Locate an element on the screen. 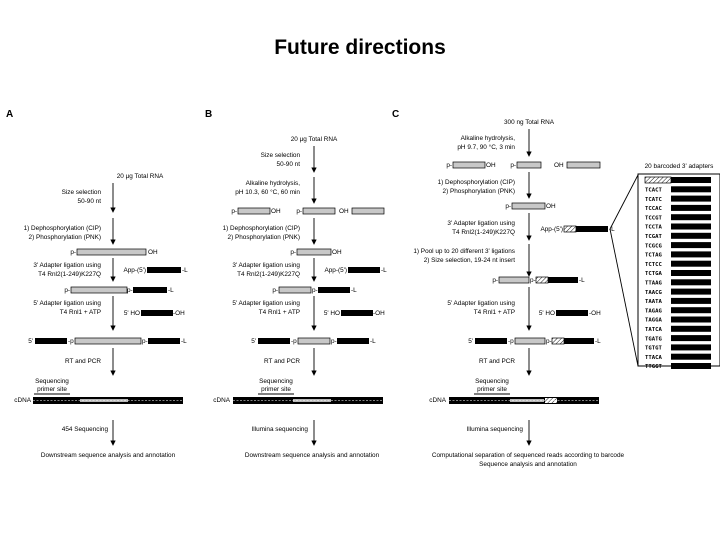 The height and width of the screenshot is (540, 720). label-app: App-(5') is located at coordinates (551, 229).